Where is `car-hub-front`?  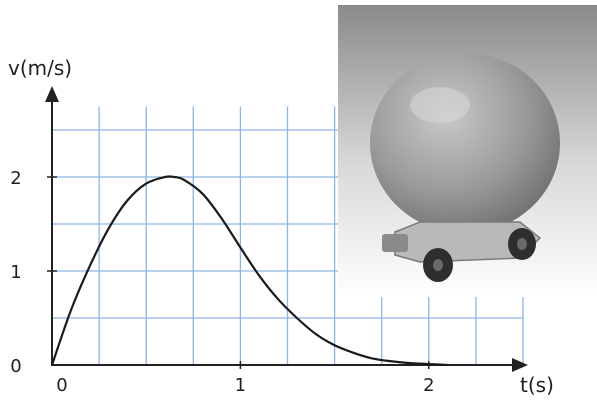 car-hub-front is located at coordinates (438, 265).